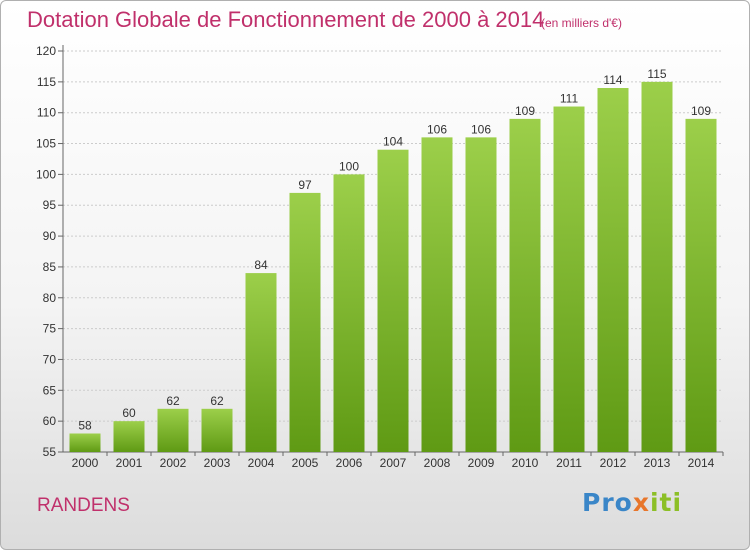  Describe the element at coordinates (657, 463) in the screenshot. I see `x-tick-label: 2013` at that location.